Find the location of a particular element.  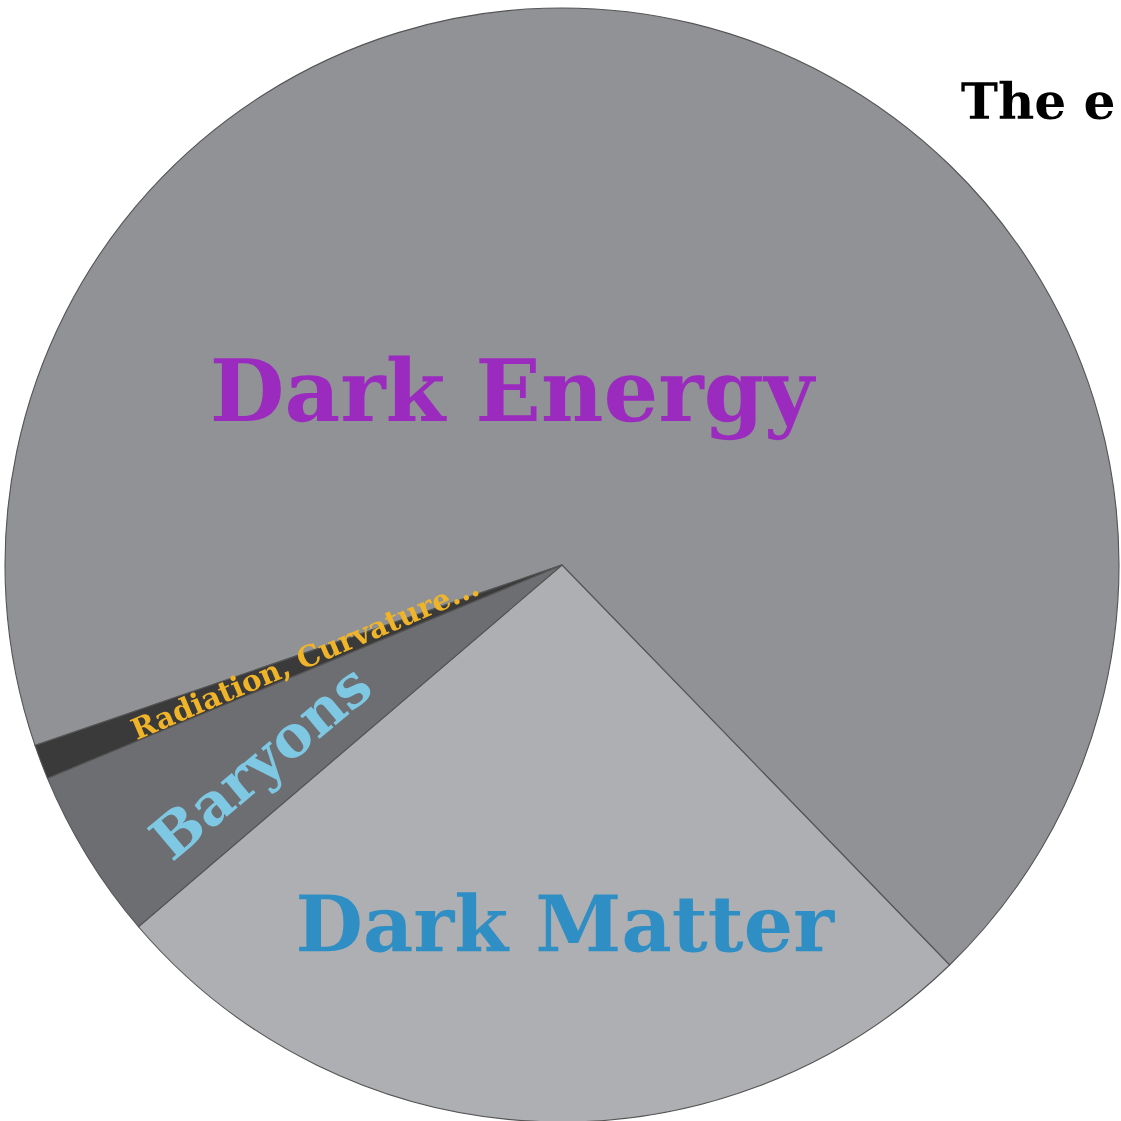

text: The e is located at coordinates (1037, 100).